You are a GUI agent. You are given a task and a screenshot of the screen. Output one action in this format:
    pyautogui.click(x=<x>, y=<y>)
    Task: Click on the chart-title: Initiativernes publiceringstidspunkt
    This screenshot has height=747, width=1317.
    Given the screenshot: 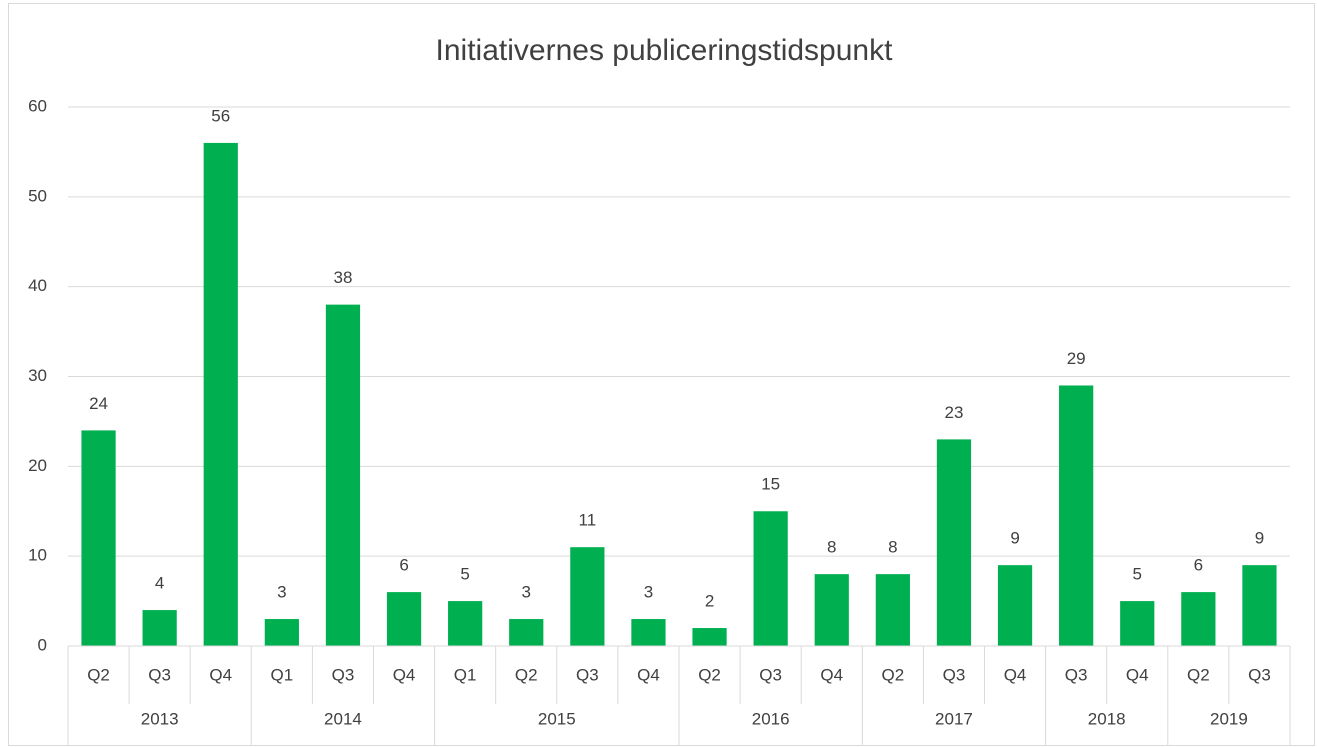 What is the action you would take?
    pyautogui.click(x=665, y=50)
    